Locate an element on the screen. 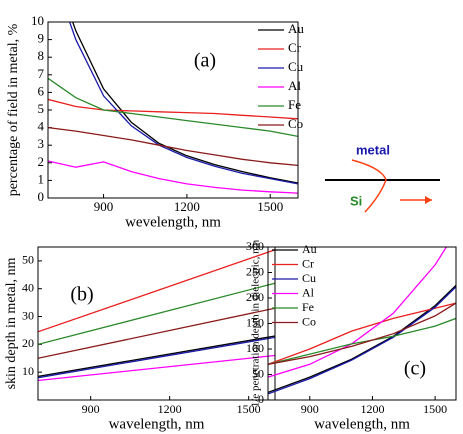 The height and width of the screenshot is (434, 463). y-tick-label: 1 is located at coordinates (41, 178).